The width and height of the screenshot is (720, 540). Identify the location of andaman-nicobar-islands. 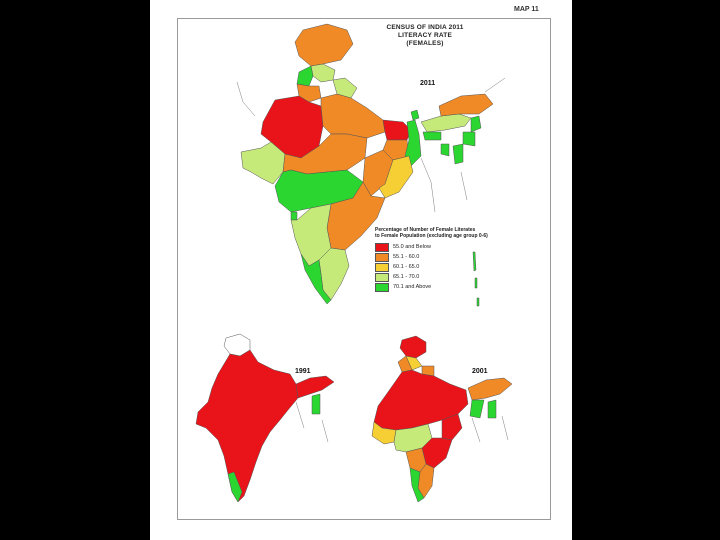
(476, 279).